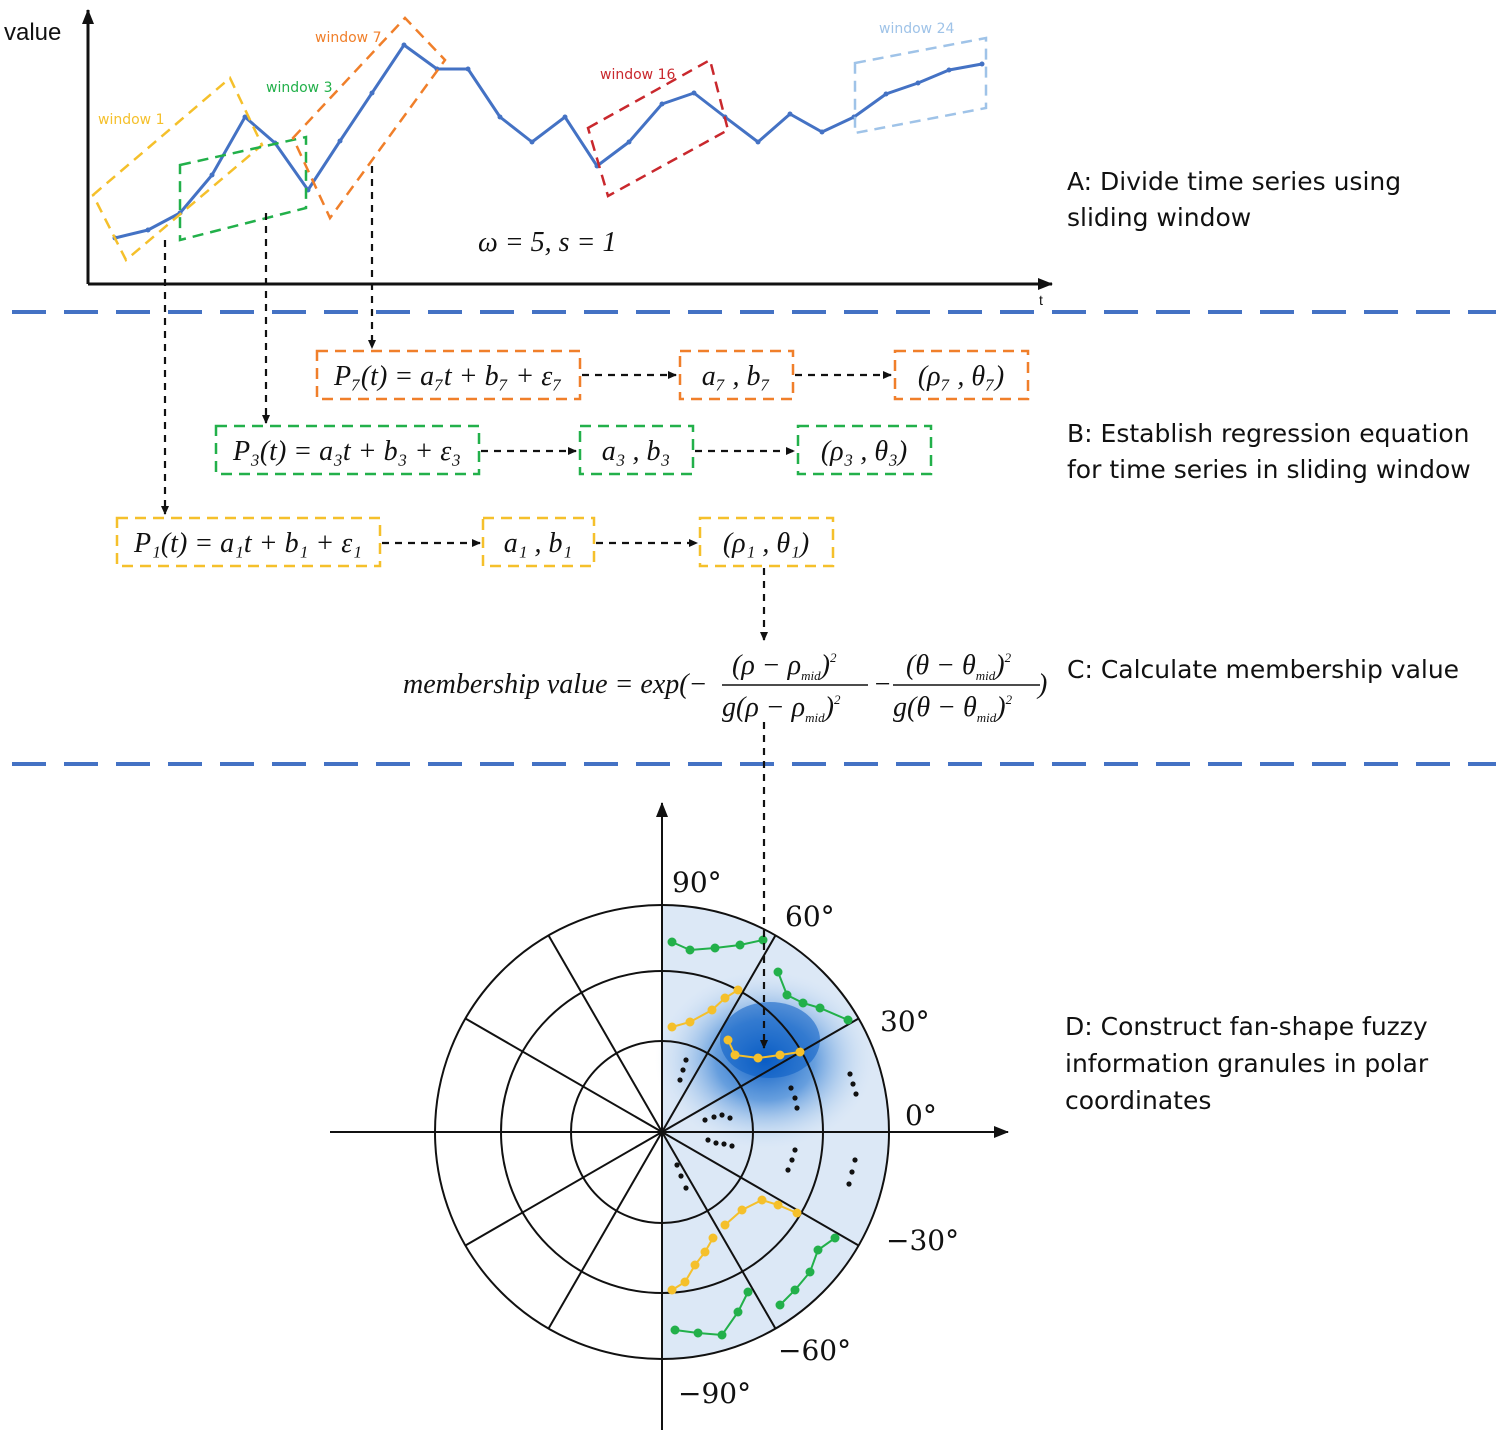 The image size is (1500, 1435). I want to click on membership-minus: −, so click(882, 684).